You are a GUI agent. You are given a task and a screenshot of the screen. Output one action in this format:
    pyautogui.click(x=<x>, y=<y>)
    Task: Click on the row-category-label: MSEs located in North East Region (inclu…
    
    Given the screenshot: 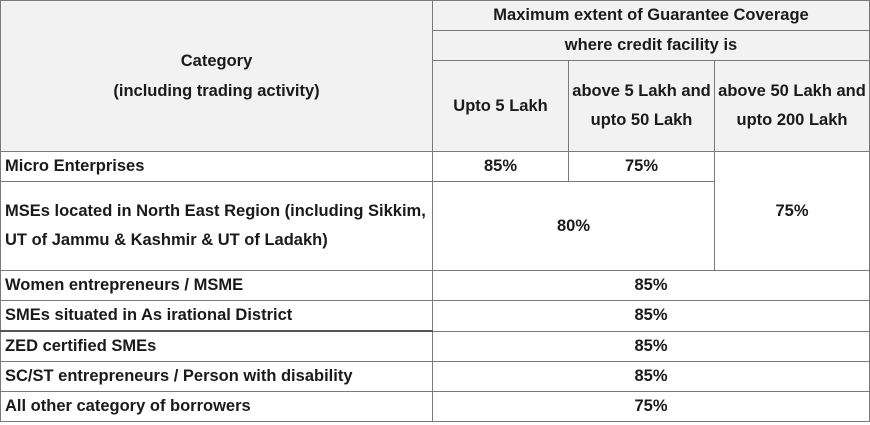 What is the action you would take?
    pyautogui.click(x=216, y=226)
    